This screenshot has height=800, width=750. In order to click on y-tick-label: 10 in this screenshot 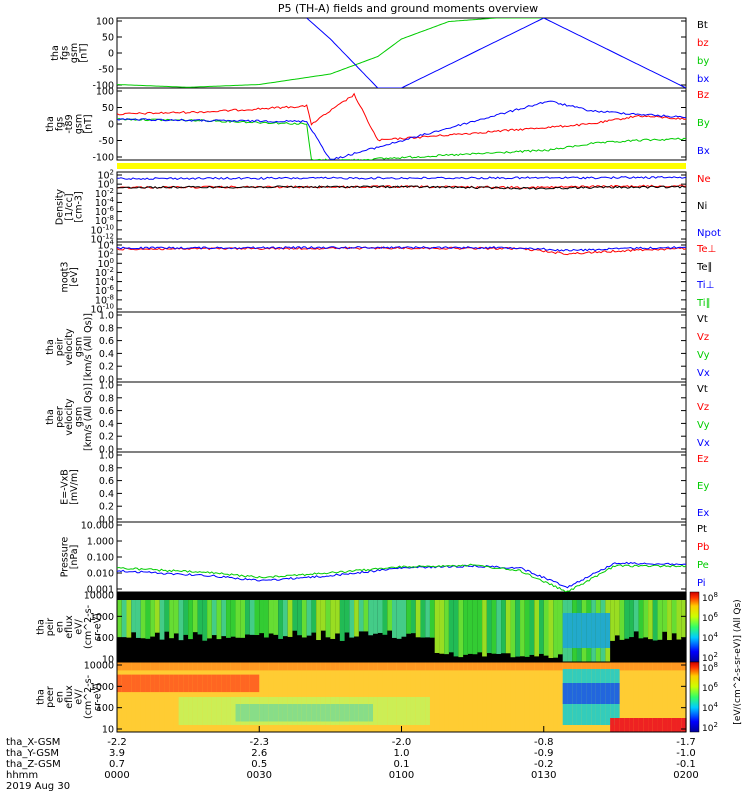, I will do `click(108, 730)`.